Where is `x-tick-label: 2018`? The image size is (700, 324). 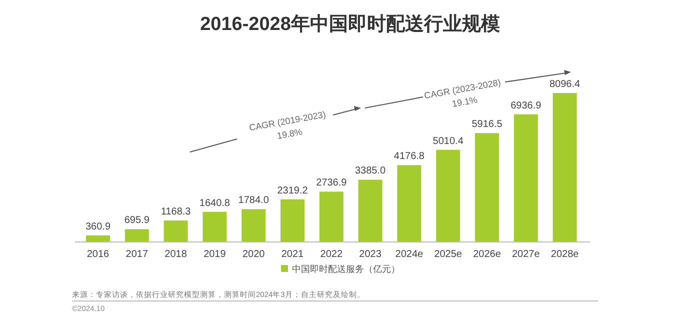 x-tick-label: 2018 is located at coordinates (176, 254).